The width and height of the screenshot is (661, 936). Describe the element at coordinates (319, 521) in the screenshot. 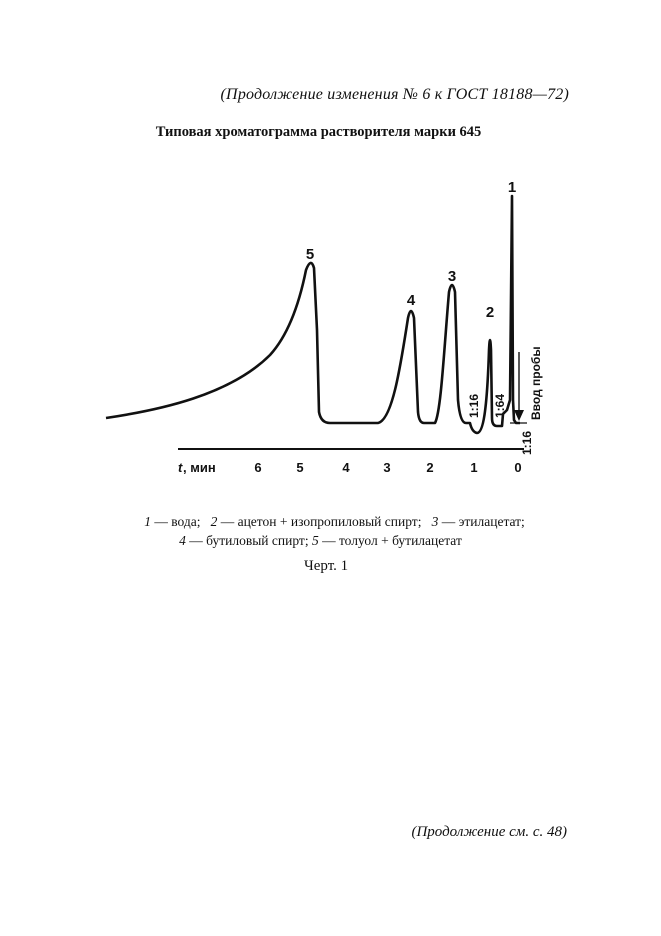

I see `legend-text: — ацетон + изопропиловый спирт;` at that location.